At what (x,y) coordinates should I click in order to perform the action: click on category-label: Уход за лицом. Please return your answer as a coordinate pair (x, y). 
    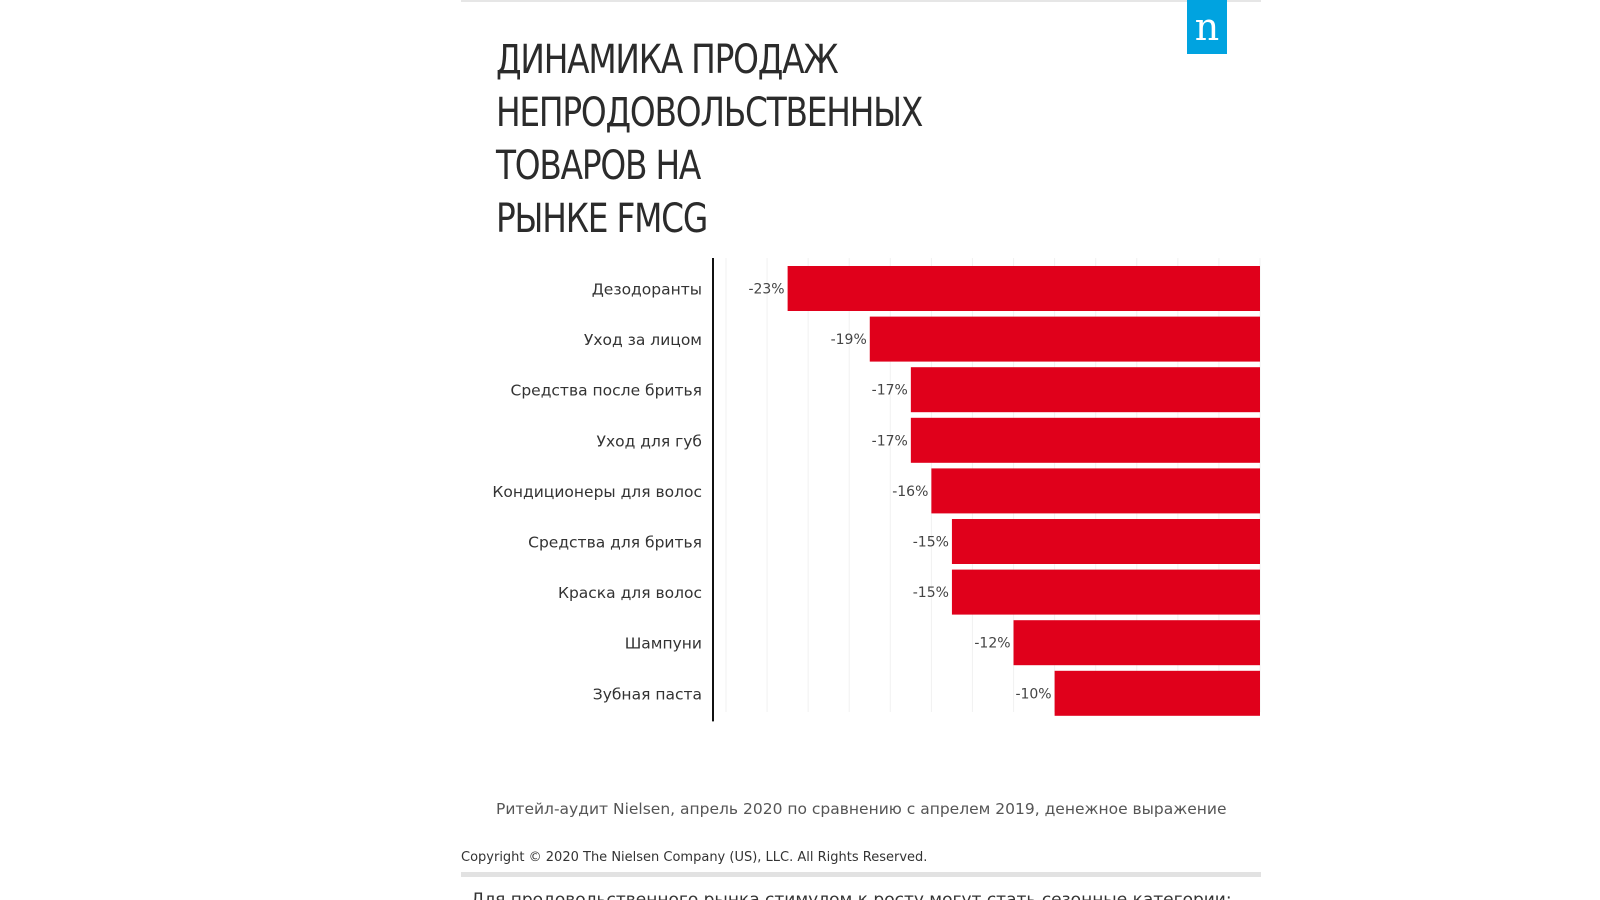
    Looking at the image, I should click on (643, 340).